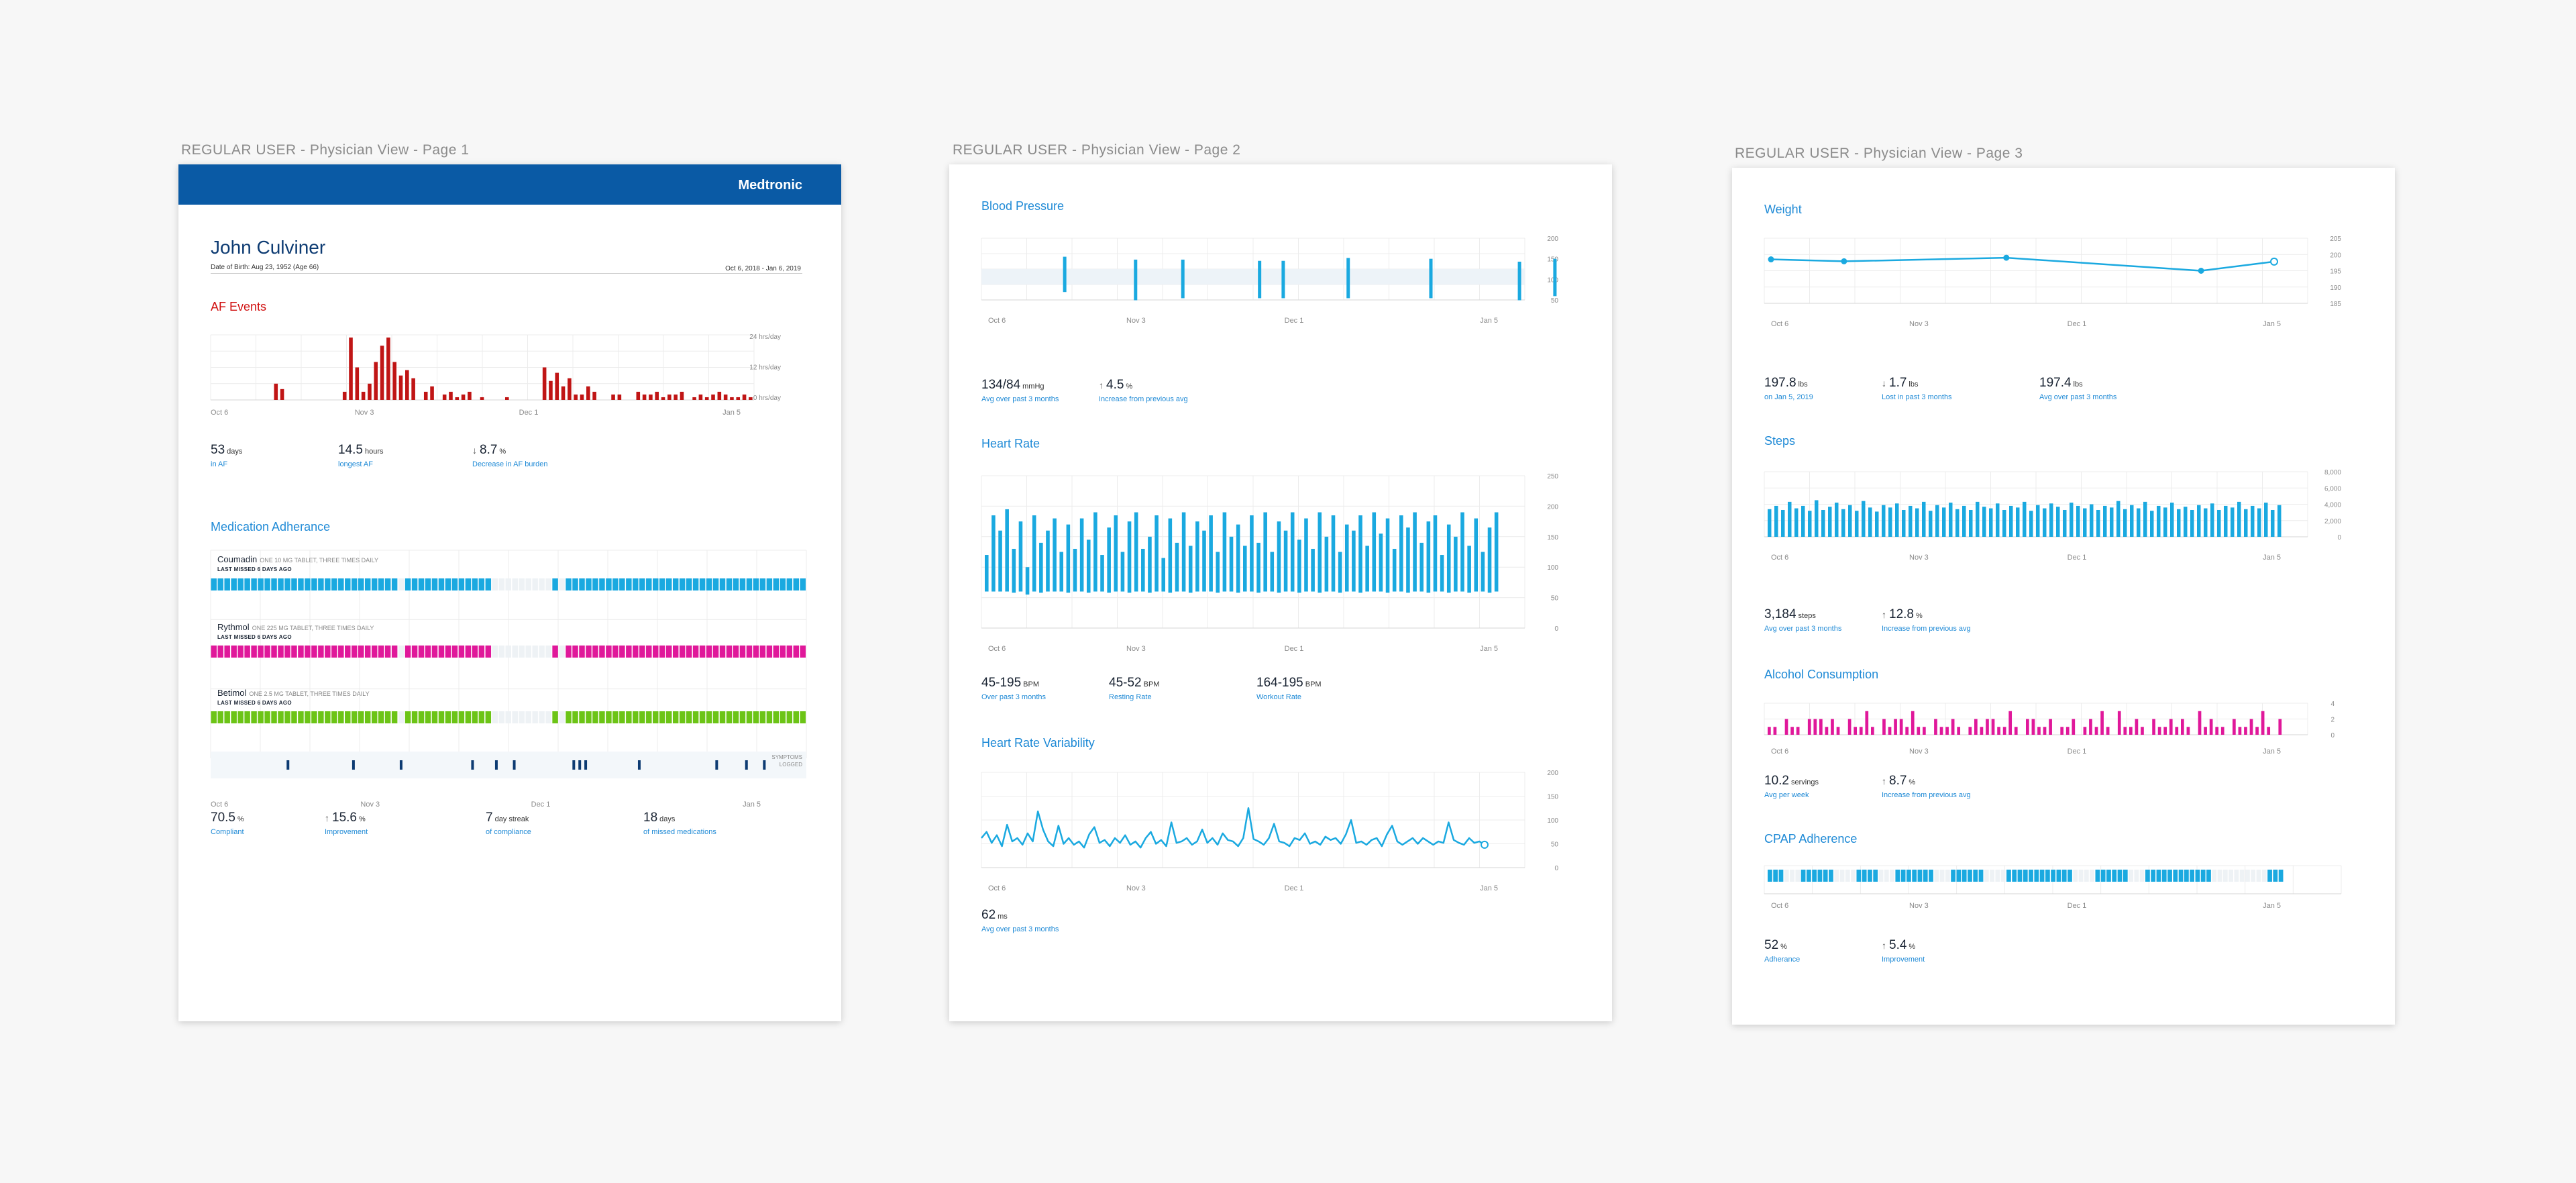 This screenshot has height=1183, width=2576. I want to click on stat-block: ↓ 8.7% Decrease in AF burden, so click(510, 455).